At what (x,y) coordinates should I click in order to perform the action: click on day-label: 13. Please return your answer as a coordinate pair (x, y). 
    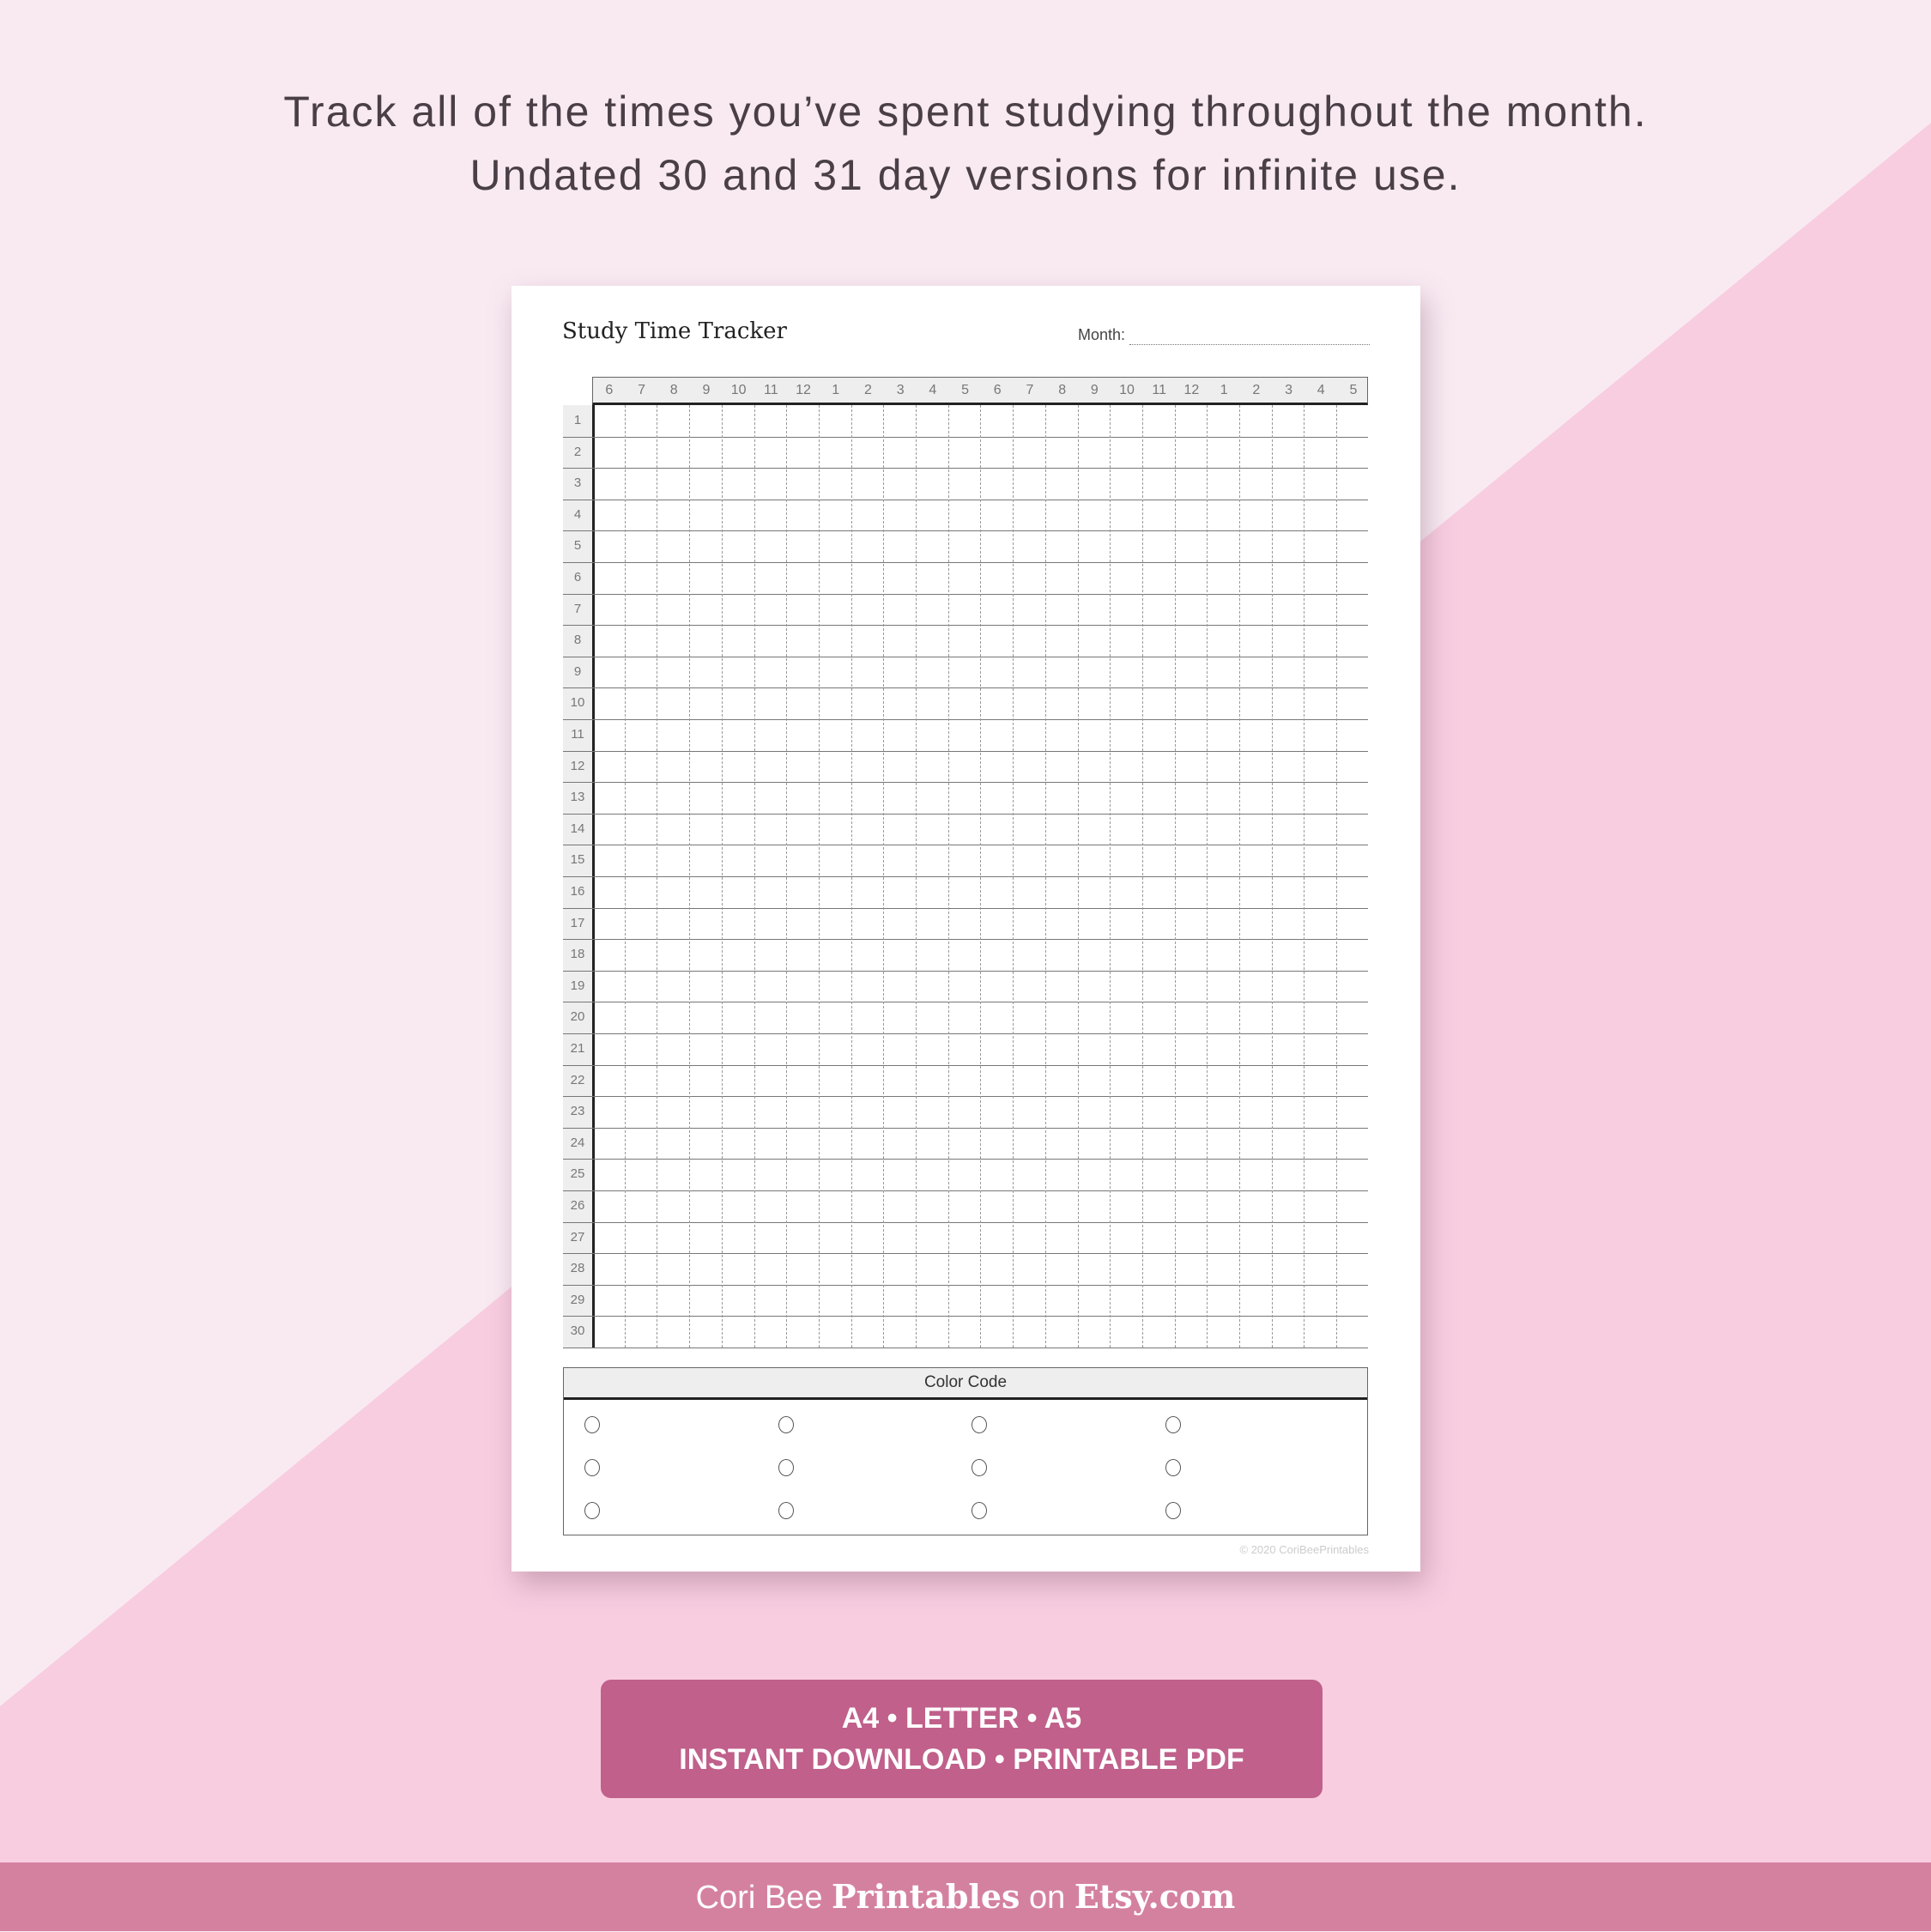
    Looking at the image, I should click on (577, 798).